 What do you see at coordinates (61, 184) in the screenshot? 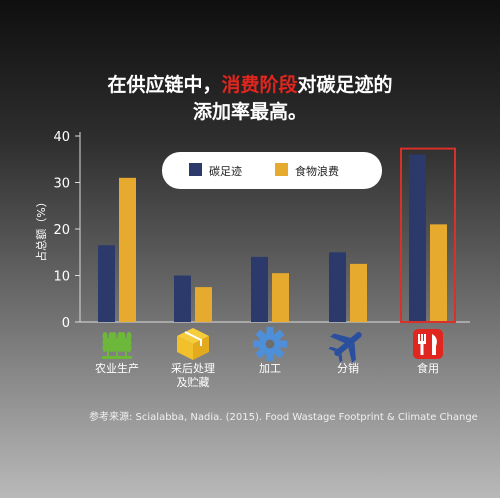
I see `y-tick-label: 30` at bounding box center [61, 184].